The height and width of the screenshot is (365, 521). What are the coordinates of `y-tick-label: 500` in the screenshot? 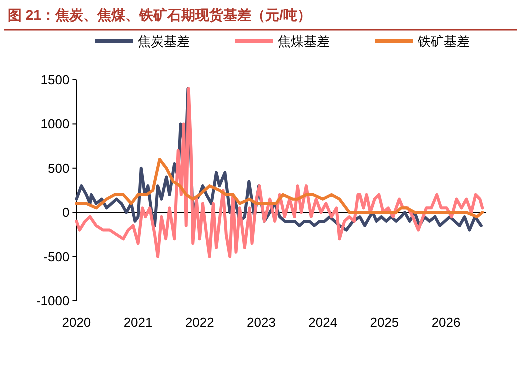 It's located at (59, 168).